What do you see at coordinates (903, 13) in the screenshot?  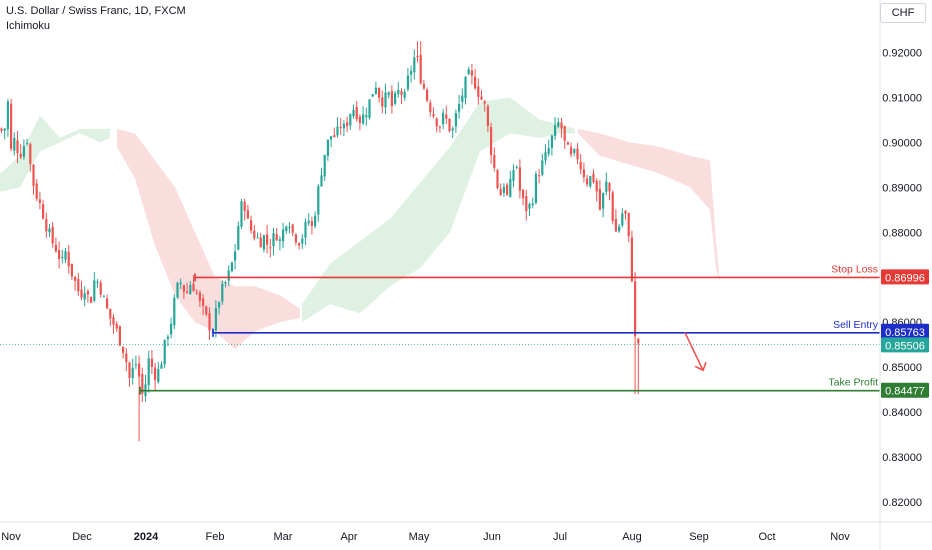 I see `currency-selector: CHF` at bounding box center [903, 13].